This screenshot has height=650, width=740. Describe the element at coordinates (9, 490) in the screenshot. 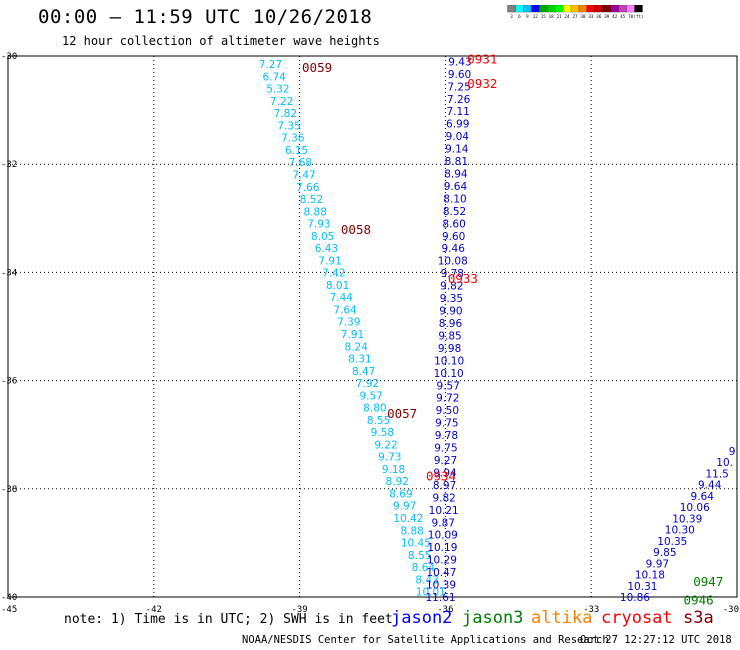

I see `lat-tick-label: -38` at that location.